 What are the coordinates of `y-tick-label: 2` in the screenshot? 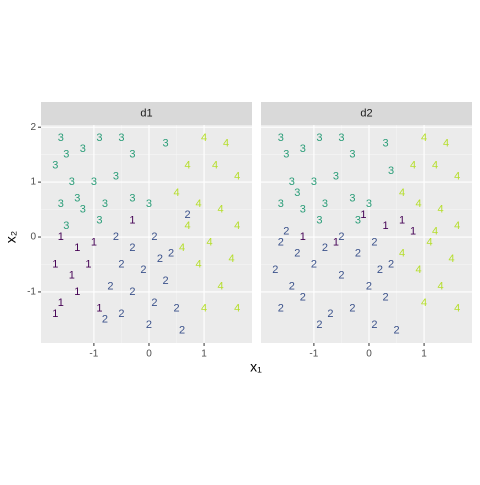 It's located at (33, 127).